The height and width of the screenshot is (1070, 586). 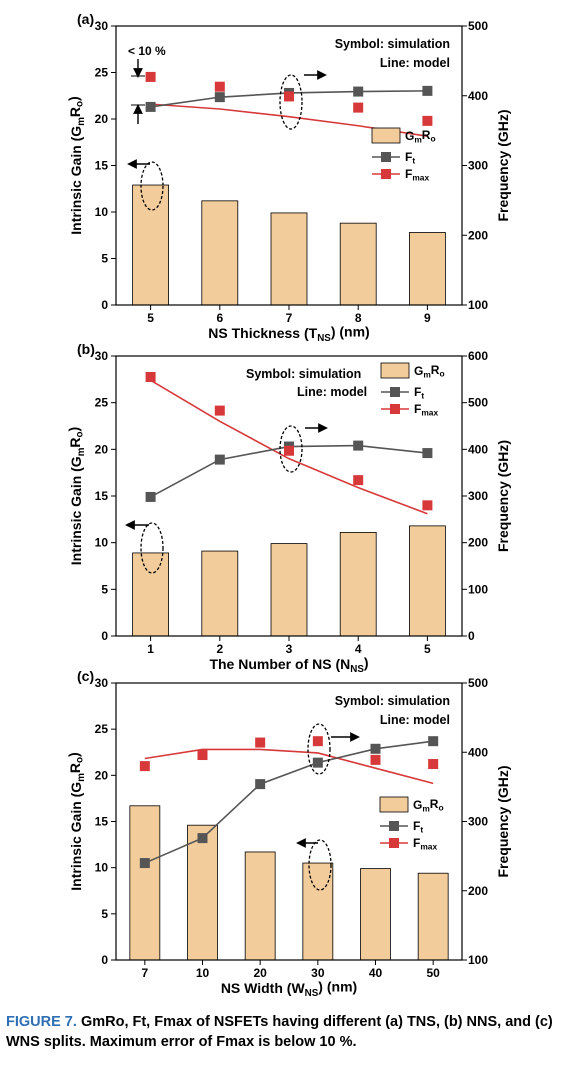 I want to click on annotation-error: < 10 %, so click(x=147, y=51).